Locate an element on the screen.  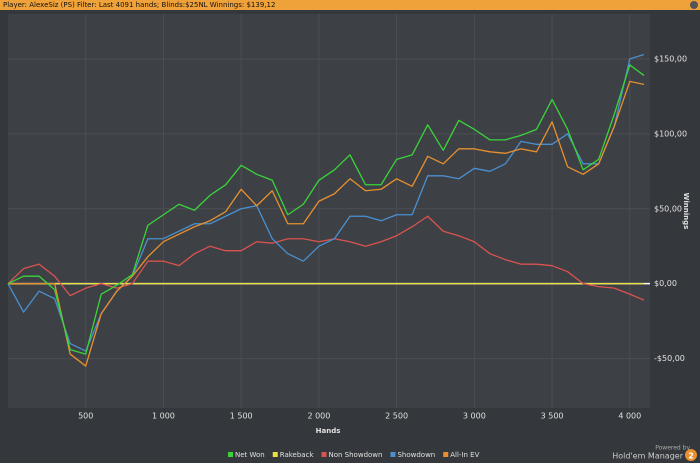
brand-badge-text: 2 is located at coordinates (691, 456).